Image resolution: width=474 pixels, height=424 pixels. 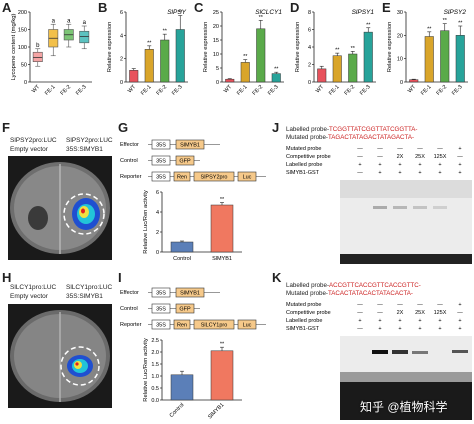 I want to click on i-ytick-label: 0.5, so click(x=155, y=389).